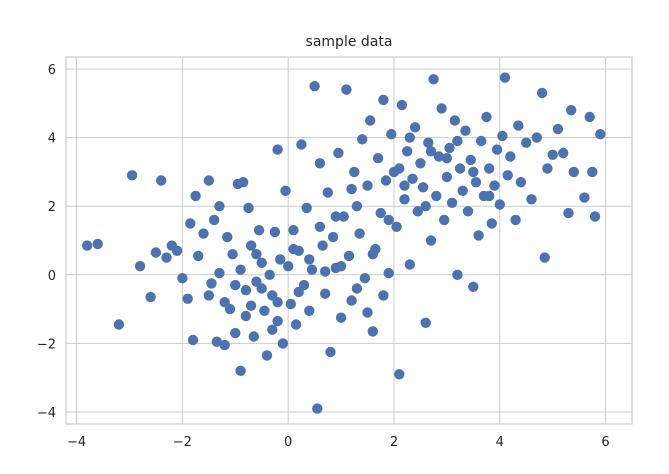 The height and width of the screenshot is (474, 669). What do you see at coordinates (288, 442) in the screenshot?
I see `x-tick-label: 0` at bounding box center [288, 442].